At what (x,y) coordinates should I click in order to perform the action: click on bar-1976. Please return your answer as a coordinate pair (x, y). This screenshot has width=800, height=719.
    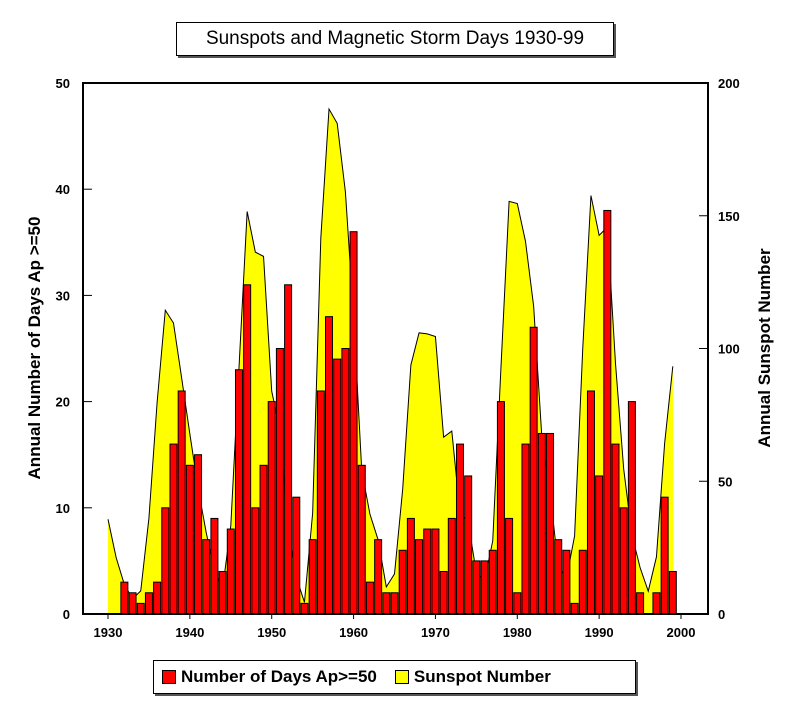
    Looking at the image, I should click on (484, 587).